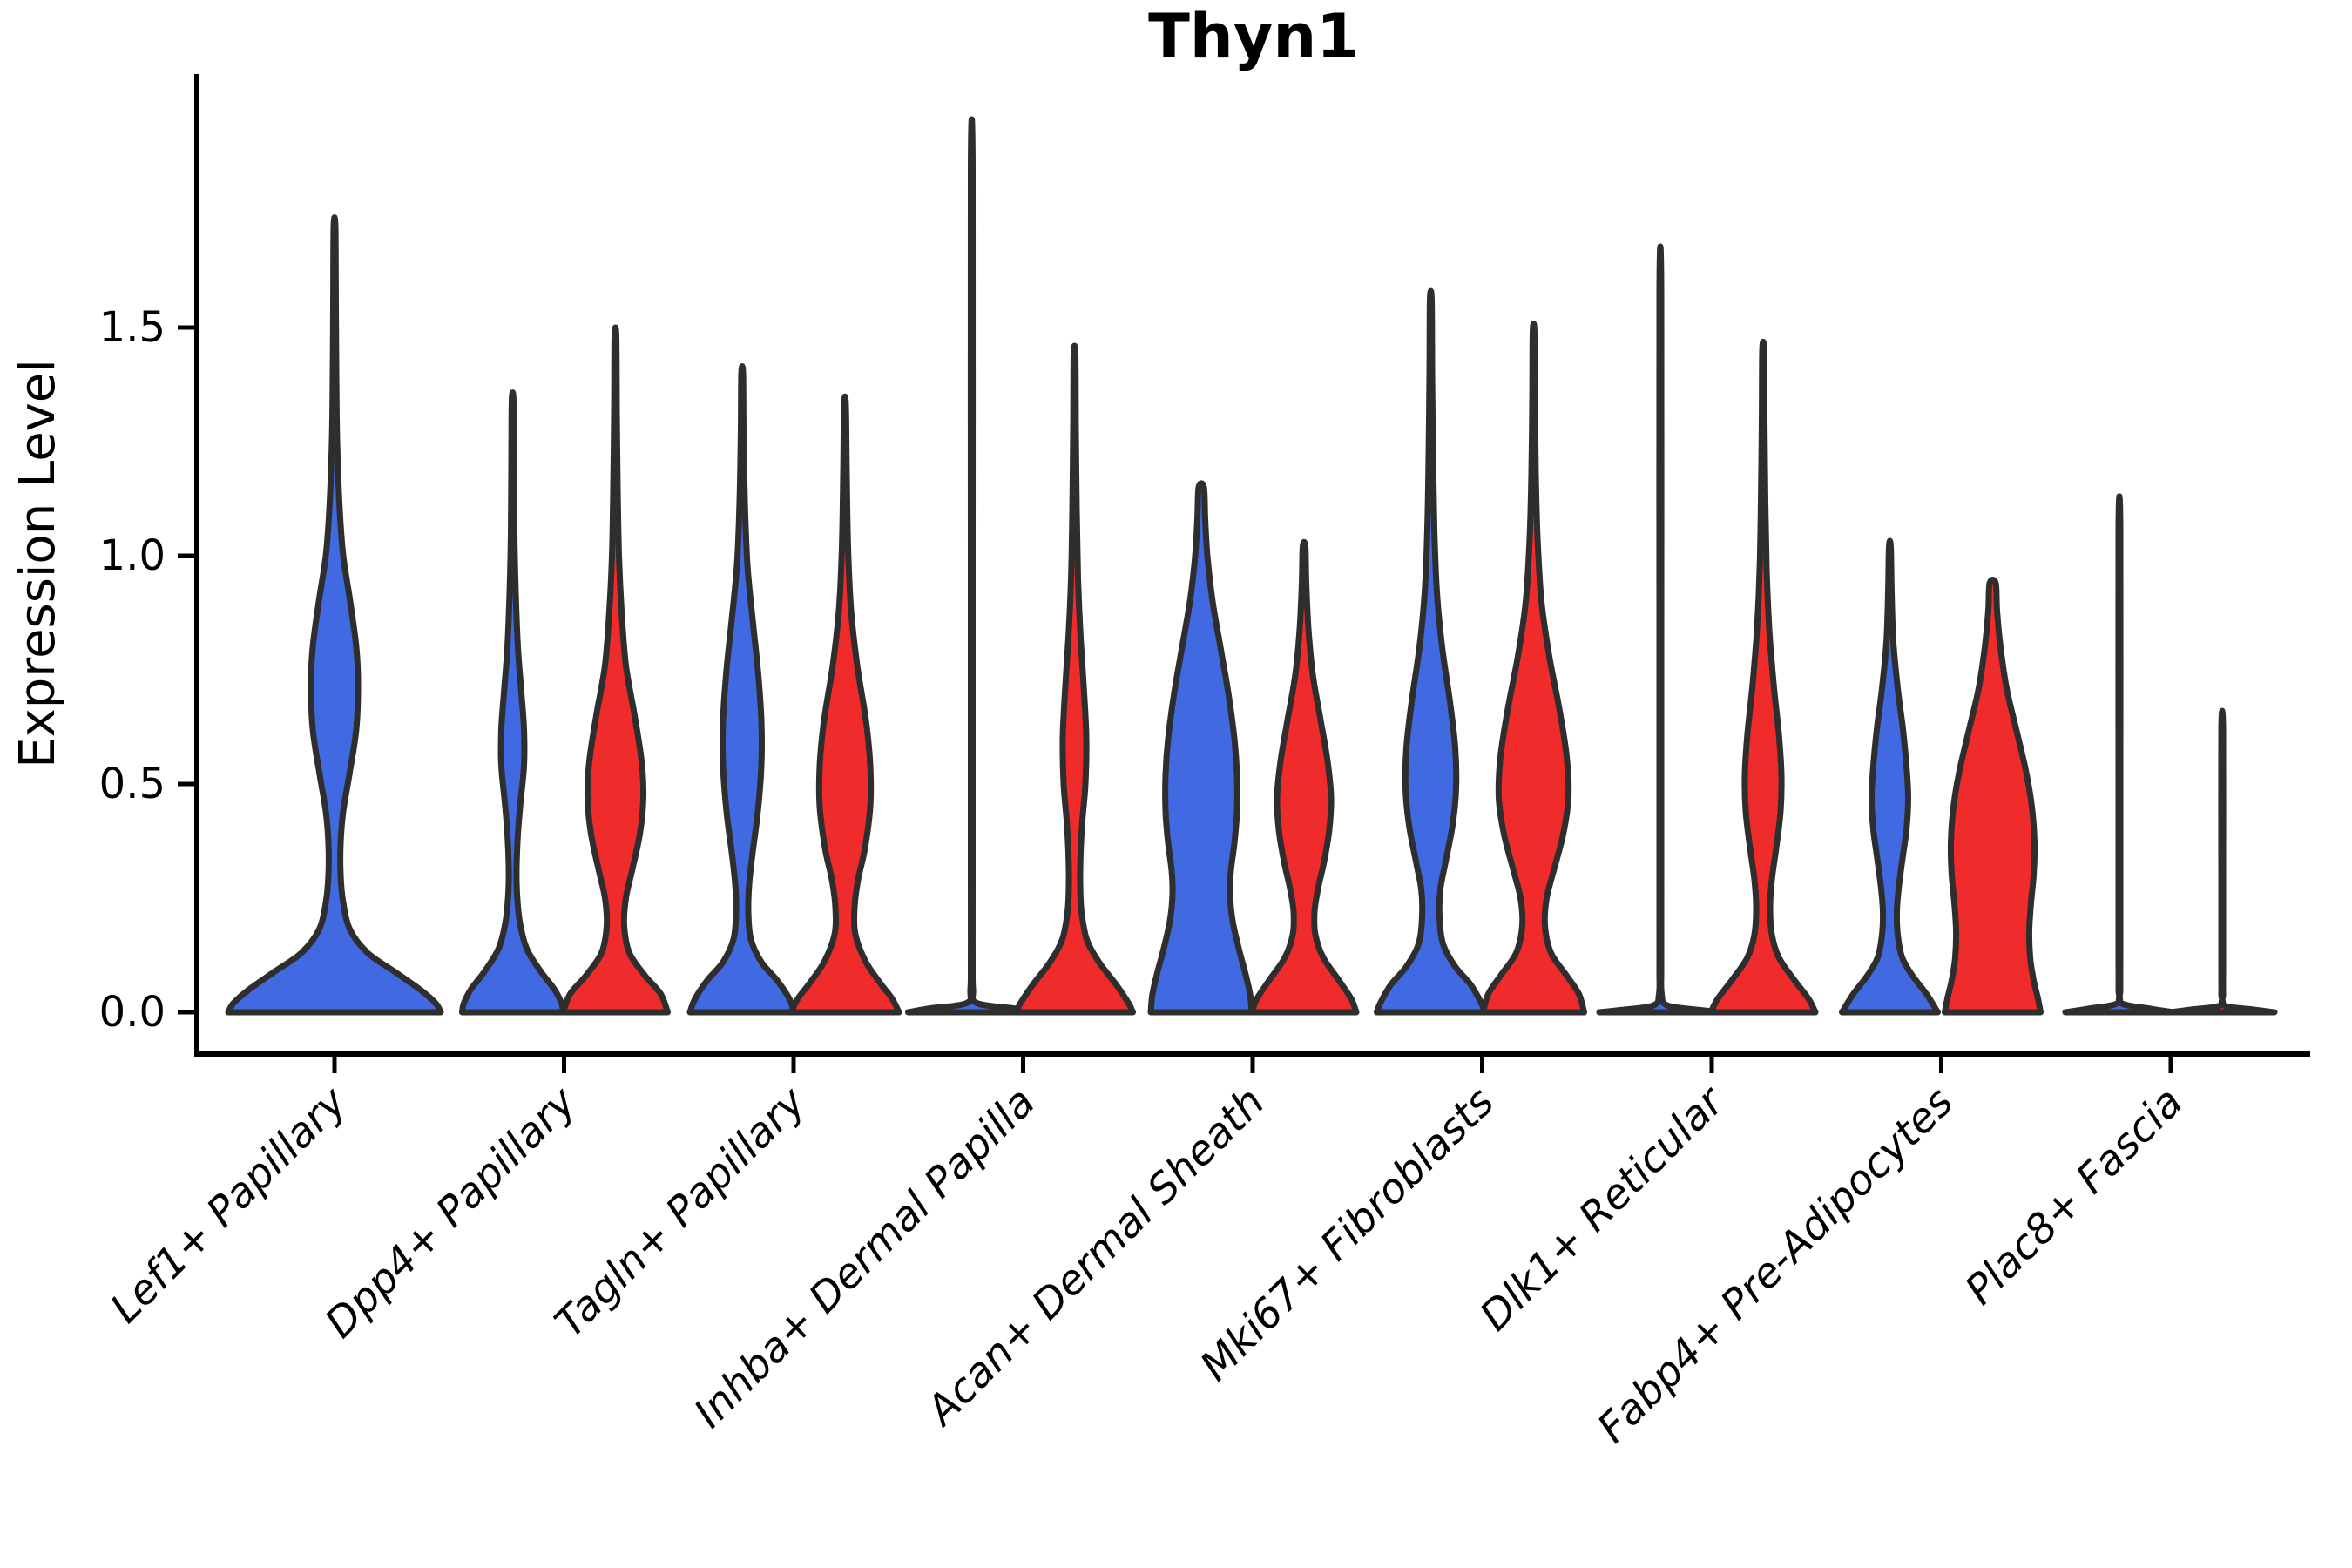  Describe the element at coordinates (2119, 754) in the screenshot. I see `violin-plac8-fascia-blue` at that location.